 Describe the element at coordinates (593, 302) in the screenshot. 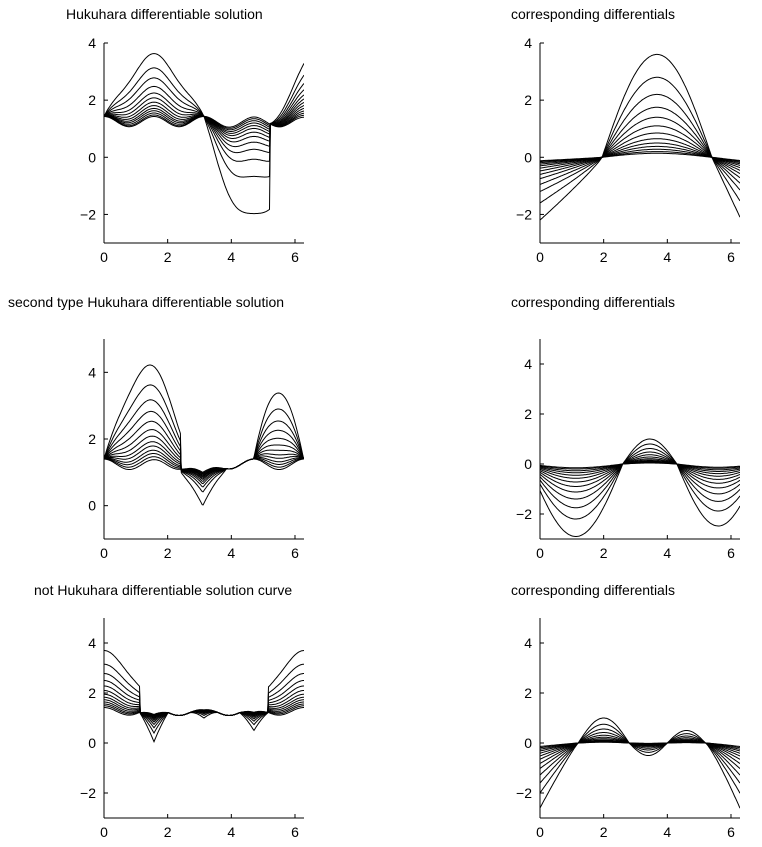

I see `panel-4-title: corresponding differentials` at that location.